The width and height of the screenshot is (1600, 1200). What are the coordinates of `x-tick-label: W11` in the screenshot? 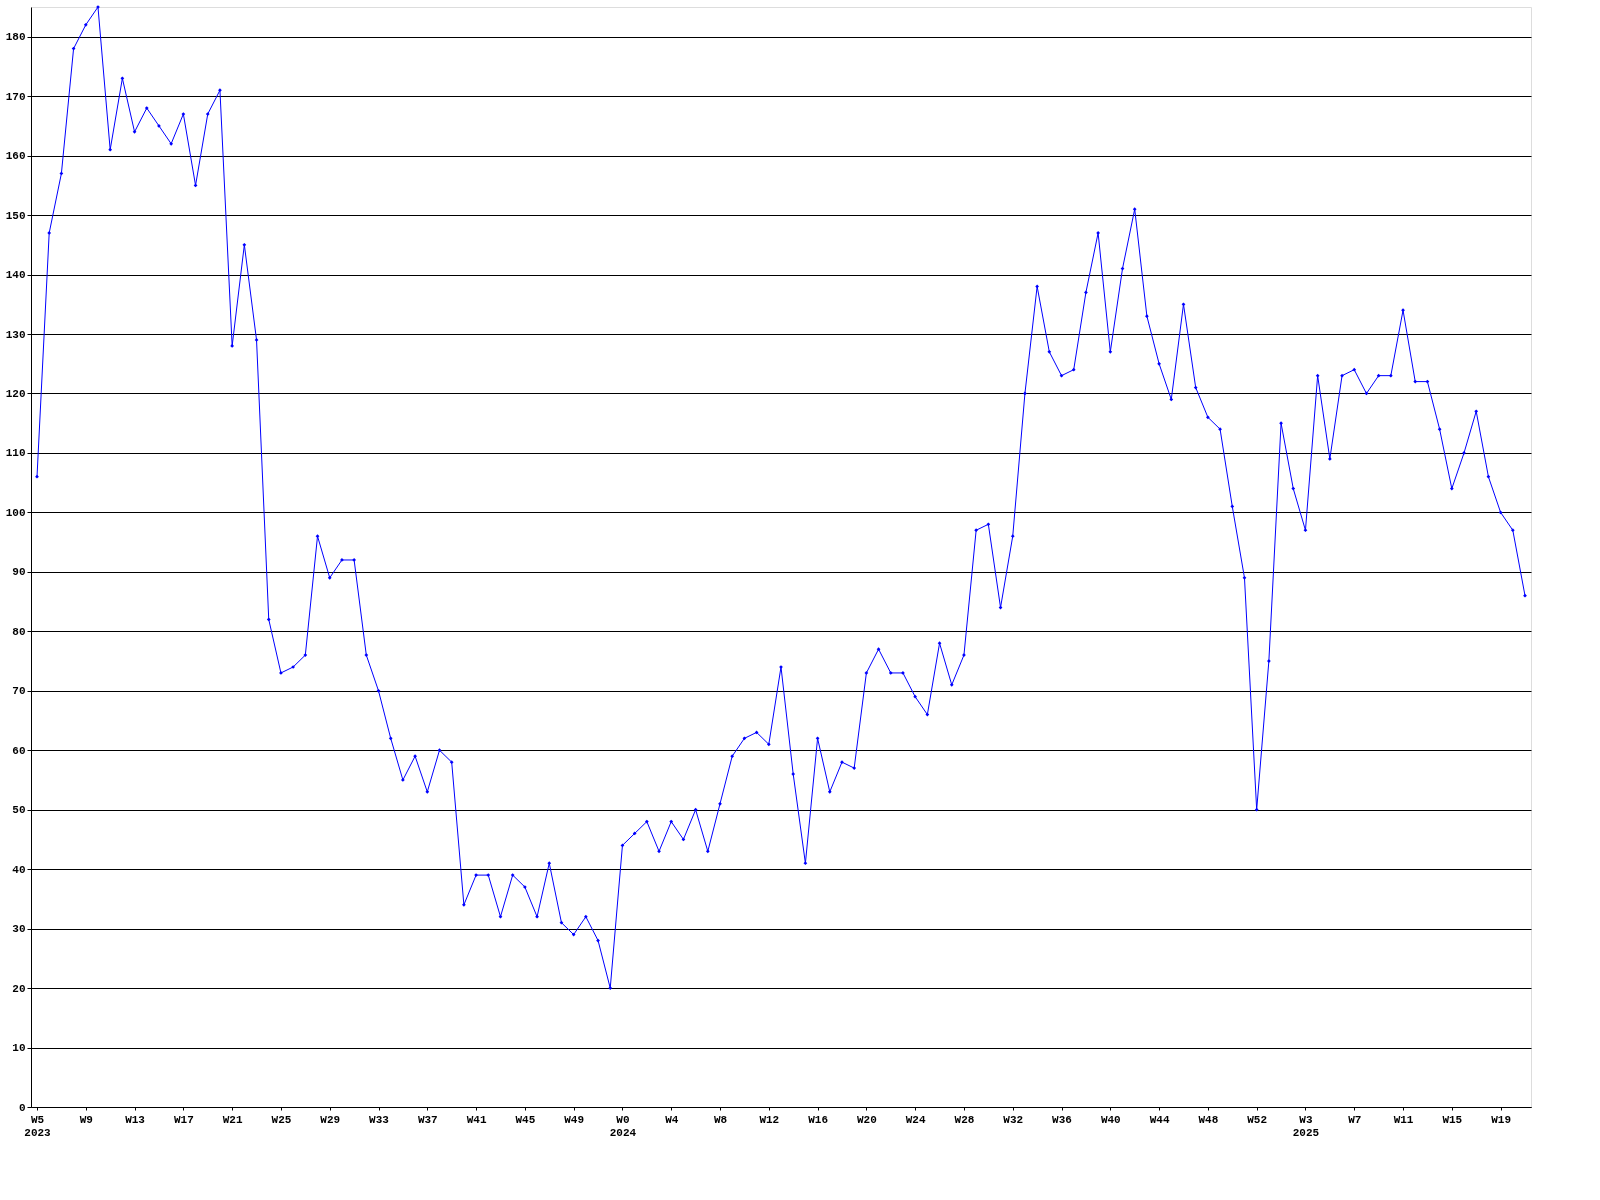 It's located at (1403, 1119).